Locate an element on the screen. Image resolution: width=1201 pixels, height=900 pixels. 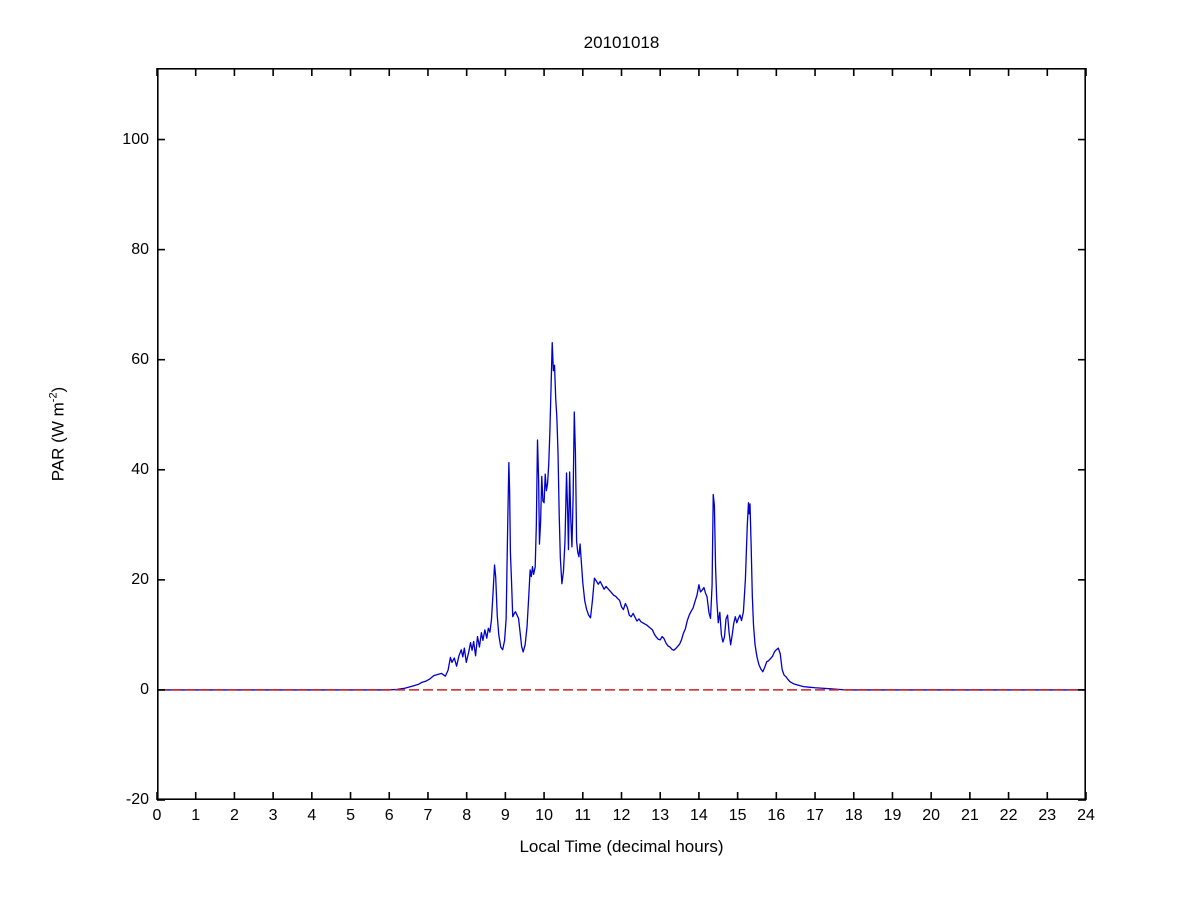
x-tick-label: 5 is located at coordinates (350, 815).